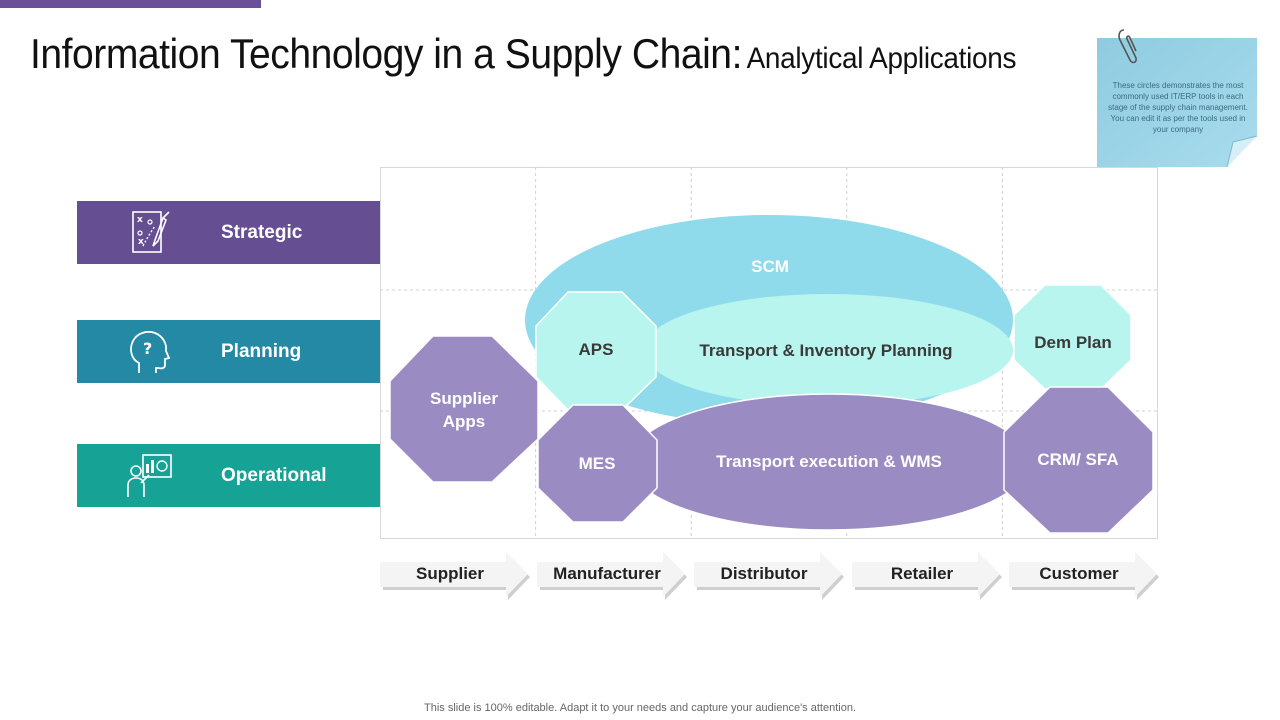  Describe the element at coordinates (596, 349) in the screenshot. I see `aps-label: APS` at that location.